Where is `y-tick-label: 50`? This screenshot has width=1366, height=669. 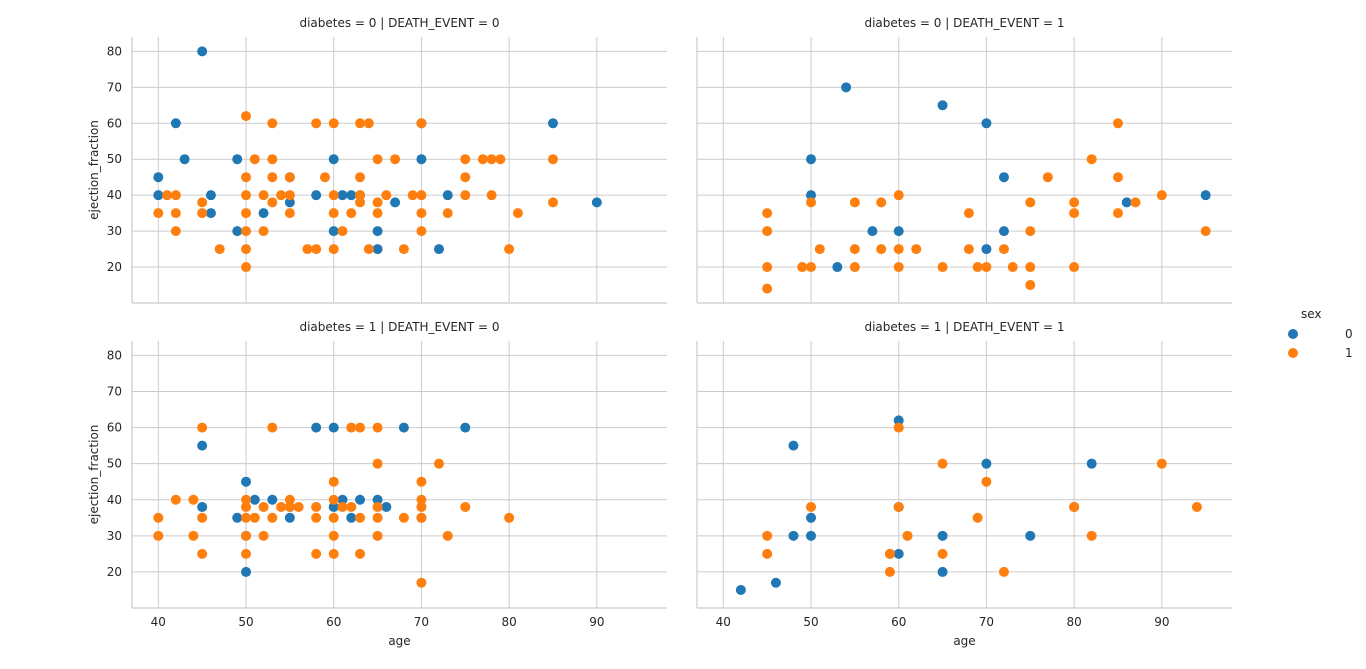
y-tick-label: 50 is located at coordinates (114, 464).